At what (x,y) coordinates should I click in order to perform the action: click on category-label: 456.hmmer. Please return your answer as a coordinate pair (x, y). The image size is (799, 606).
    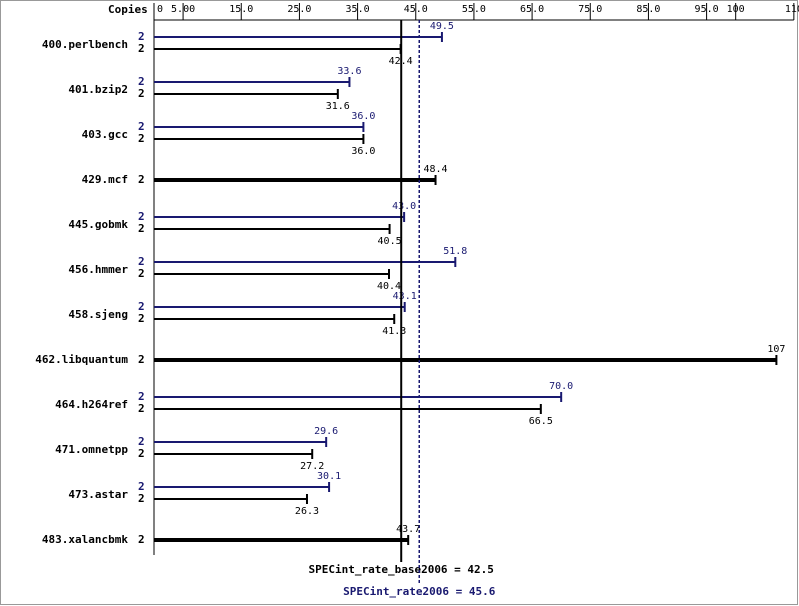
    Looking at the image, I should click on (98, 269).